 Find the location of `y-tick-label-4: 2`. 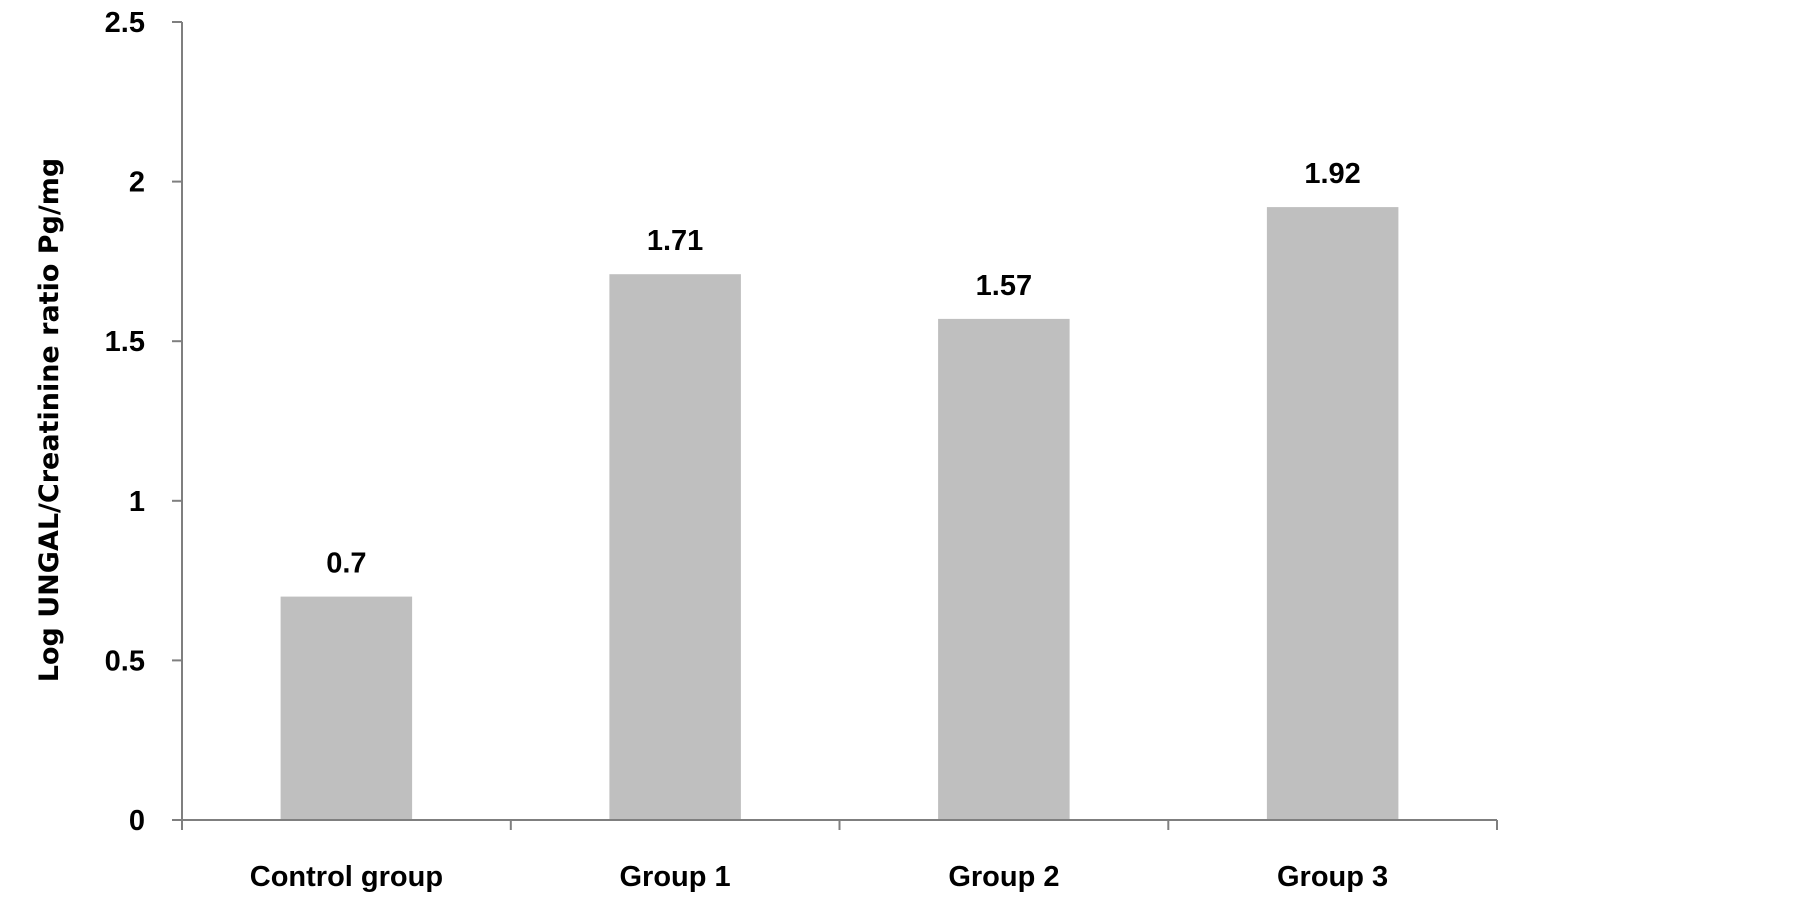

y-tick-label-4: 2 is located at coordinates (137, 183).